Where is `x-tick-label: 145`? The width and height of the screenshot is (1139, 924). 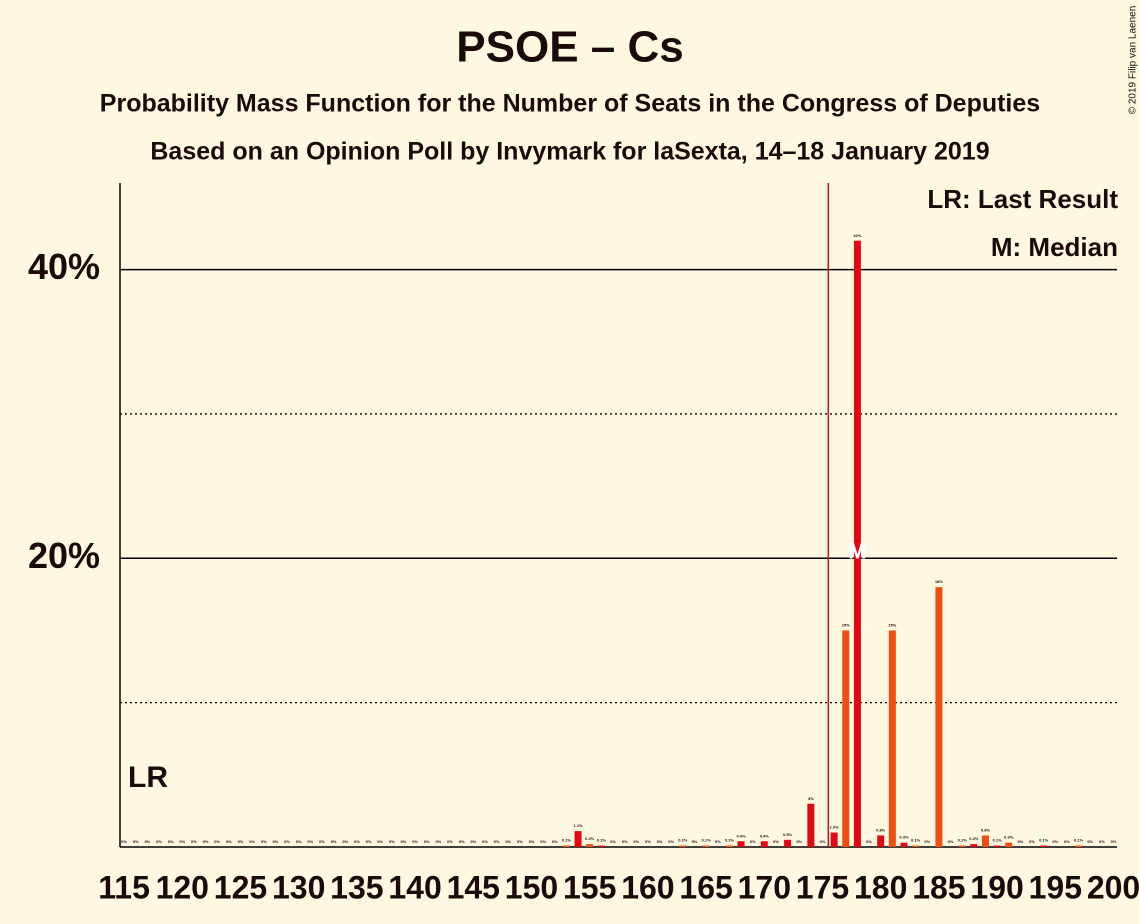 x-tick-label: 145 is located at coordinates (473, 887).